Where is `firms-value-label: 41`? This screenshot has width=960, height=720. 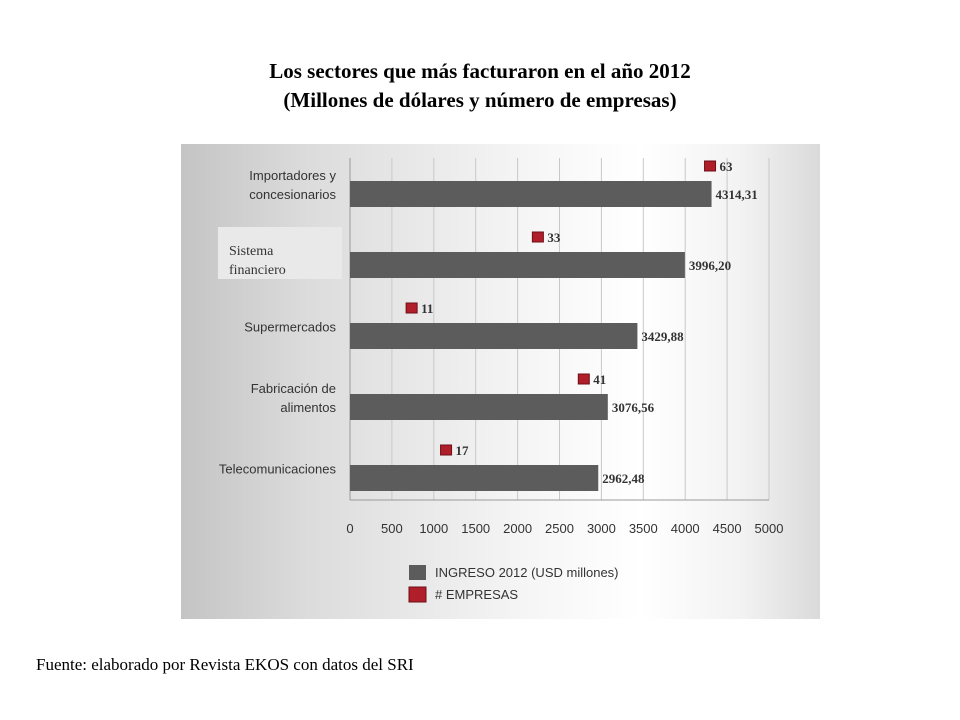 firms-value-label: 41 is located at coordinates (599, 379).